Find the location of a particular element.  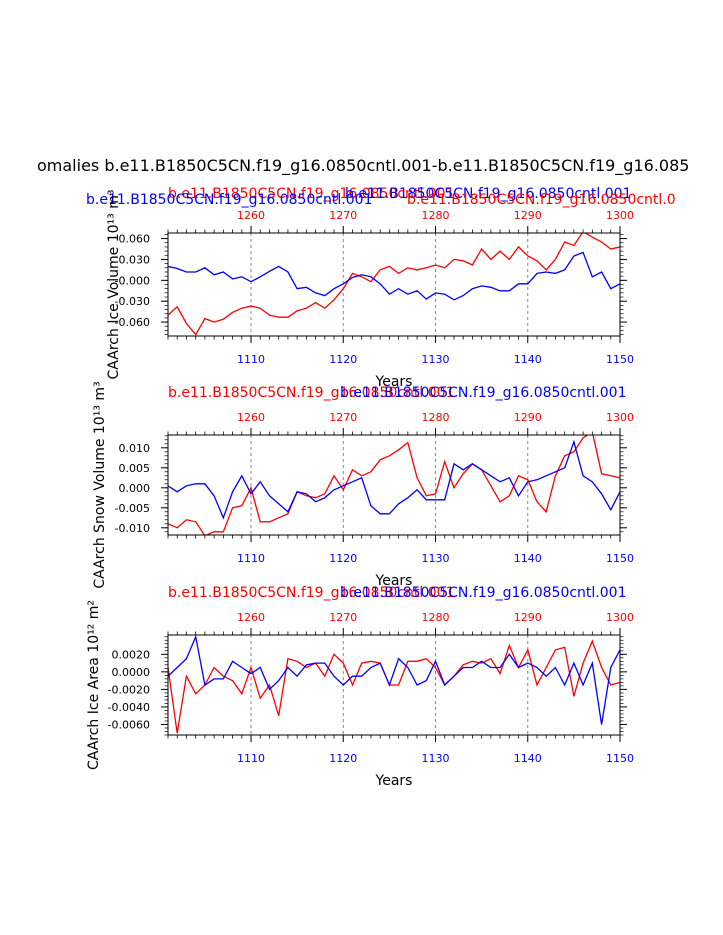

y-tick-label: 0.0000 is located at coordinates (131, 672).